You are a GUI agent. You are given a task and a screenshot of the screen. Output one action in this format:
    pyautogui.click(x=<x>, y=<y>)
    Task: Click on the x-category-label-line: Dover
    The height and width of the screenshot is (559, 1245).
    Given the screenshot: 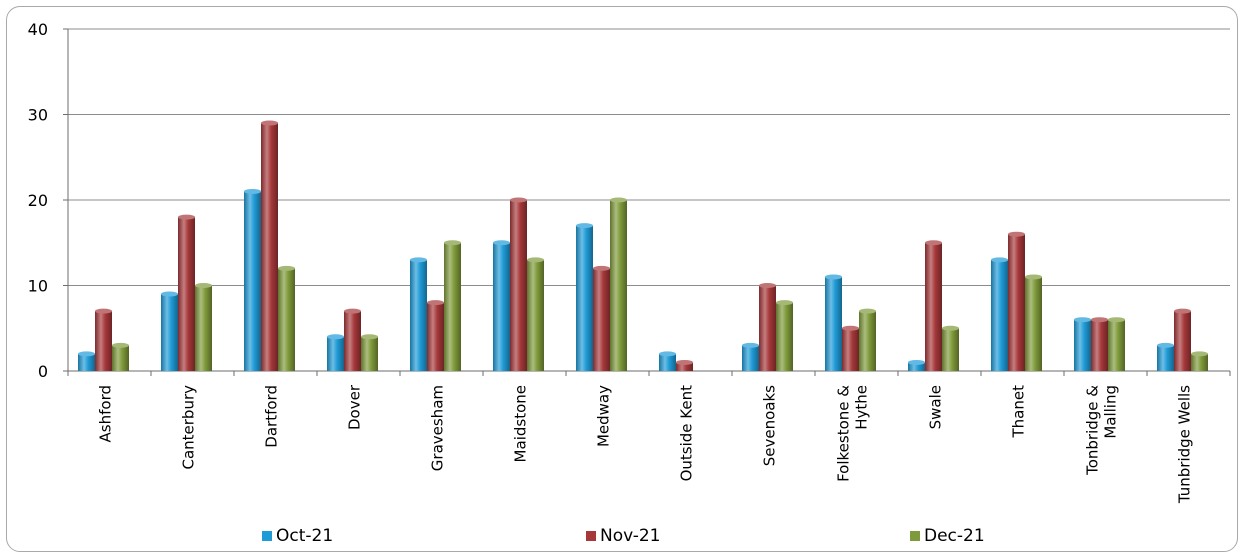 What is the action you would take?
    pyautogui.click(x=355, y=407)
    